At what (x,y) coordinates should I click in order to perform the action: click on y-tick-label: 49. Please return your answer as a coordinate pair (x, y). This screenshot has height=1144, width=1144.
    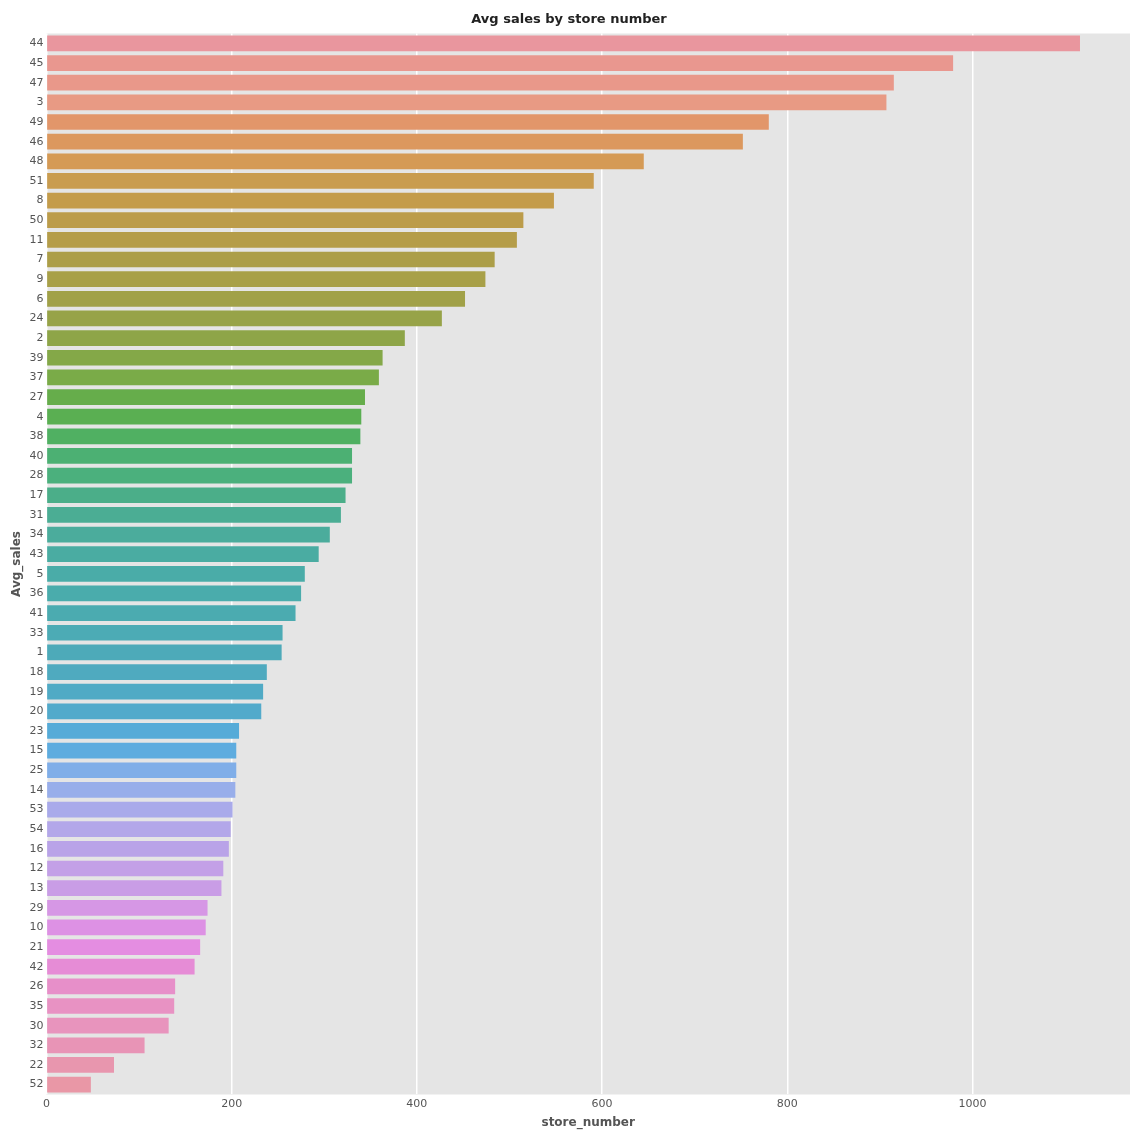
    Looking at the image, I should click on (36, 121).